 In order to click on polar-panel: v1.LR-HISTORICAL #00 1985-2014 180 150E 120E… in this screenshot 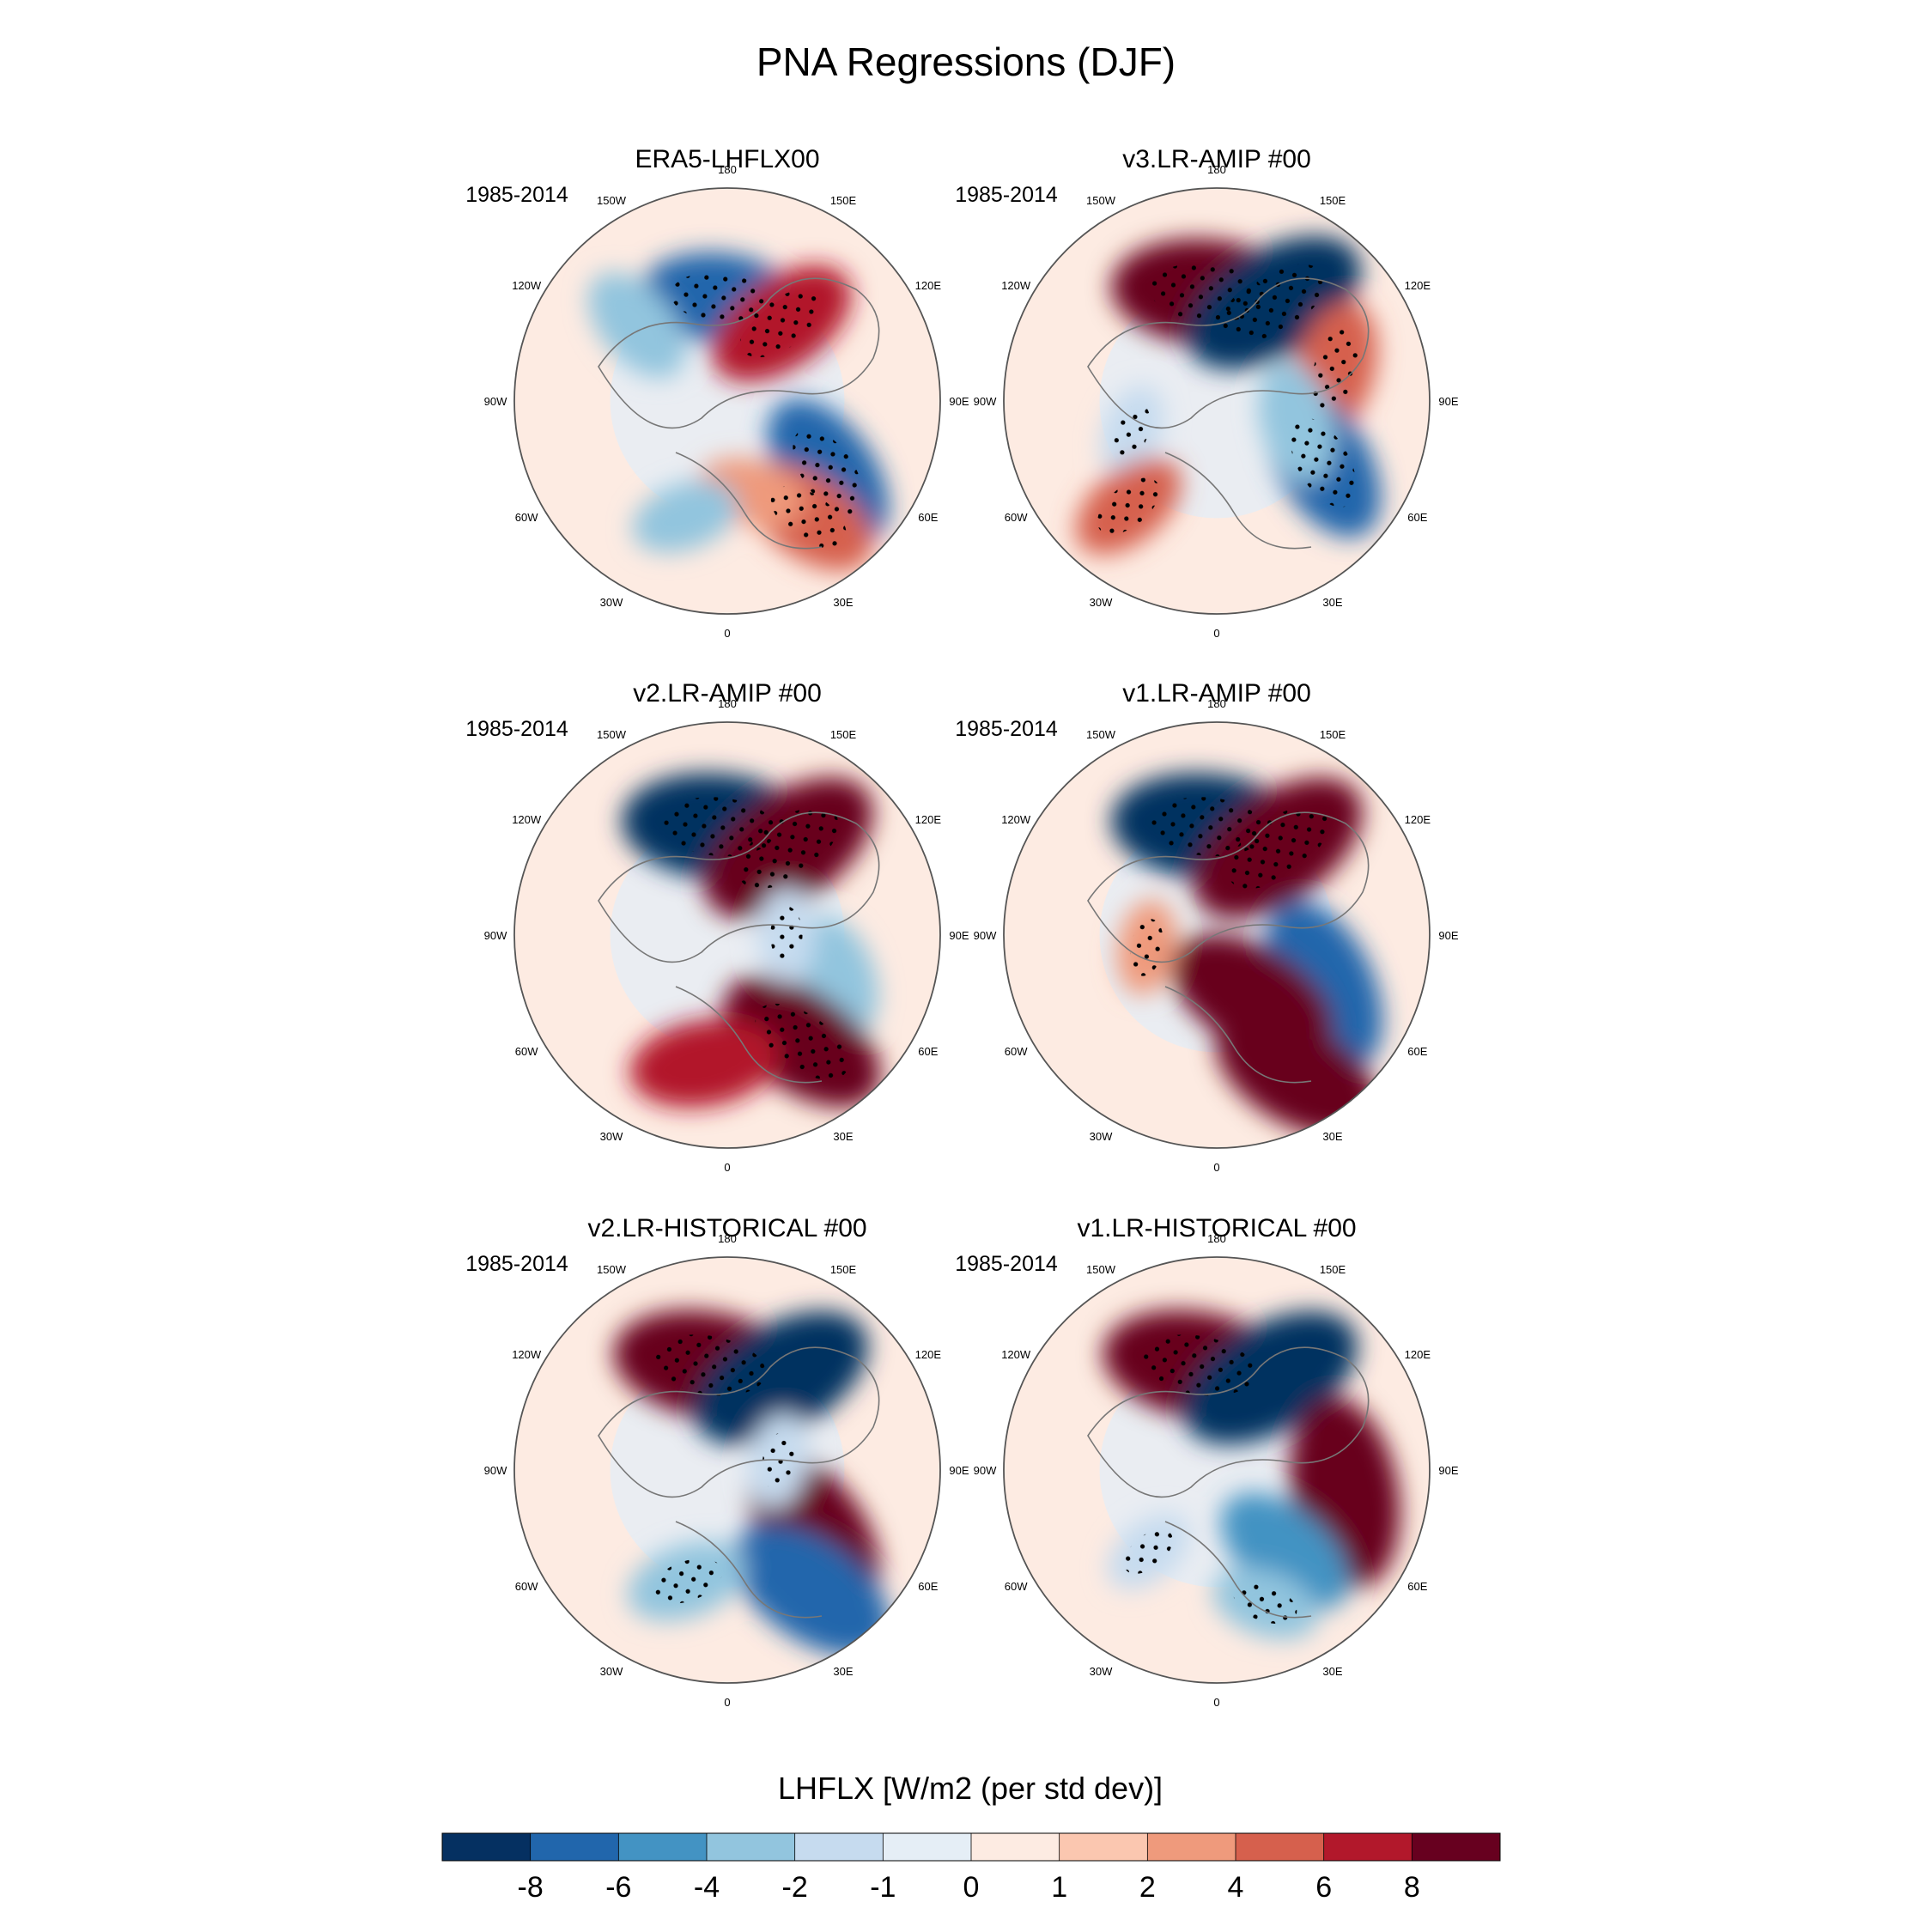, I will do `click(1207, 1462)`.